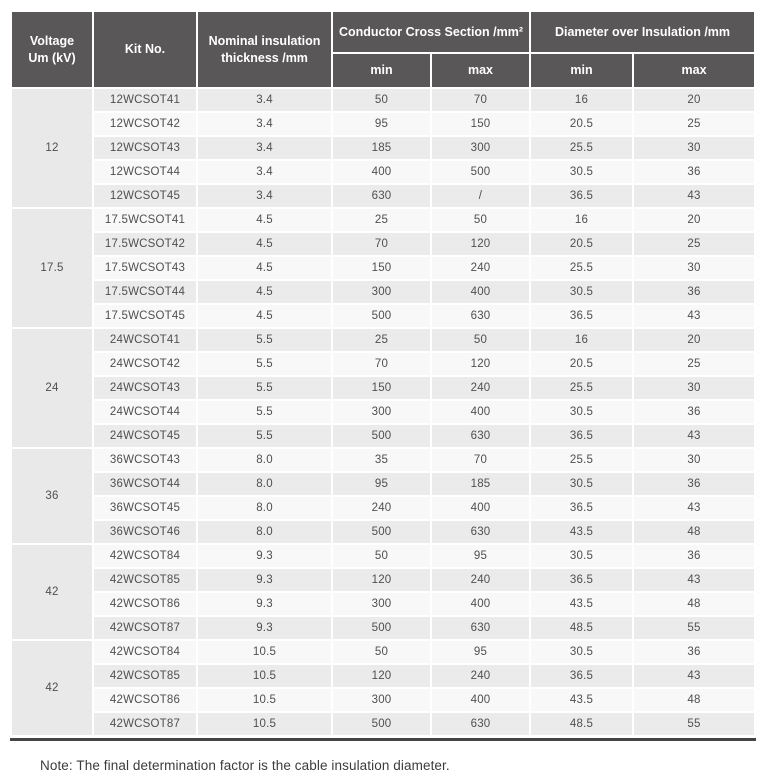 The image size is (763, 783). Describe the element at coordinates (381, 340) in the screenshot. I see `ccs-min-cell: 25` at that location.